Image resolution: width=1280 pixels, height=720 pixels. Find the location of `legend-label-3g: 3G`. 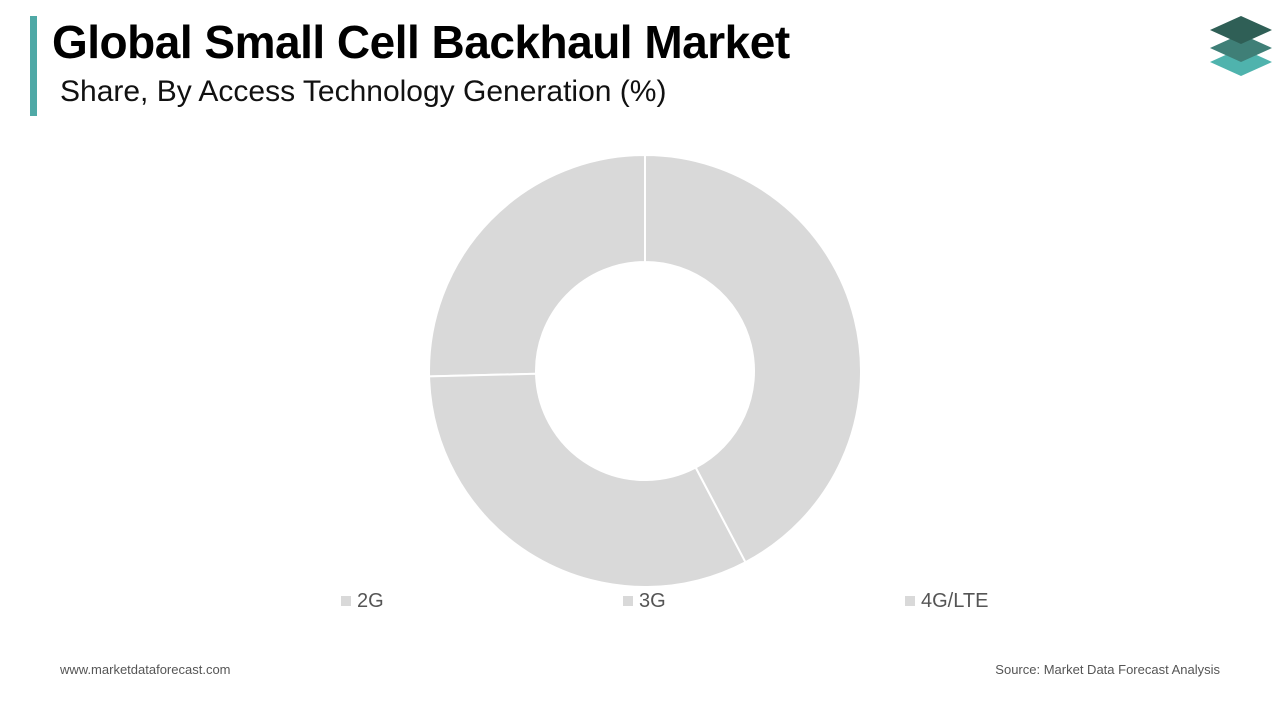

legend-label-3g: 3G is located at coordinates (652, 601).